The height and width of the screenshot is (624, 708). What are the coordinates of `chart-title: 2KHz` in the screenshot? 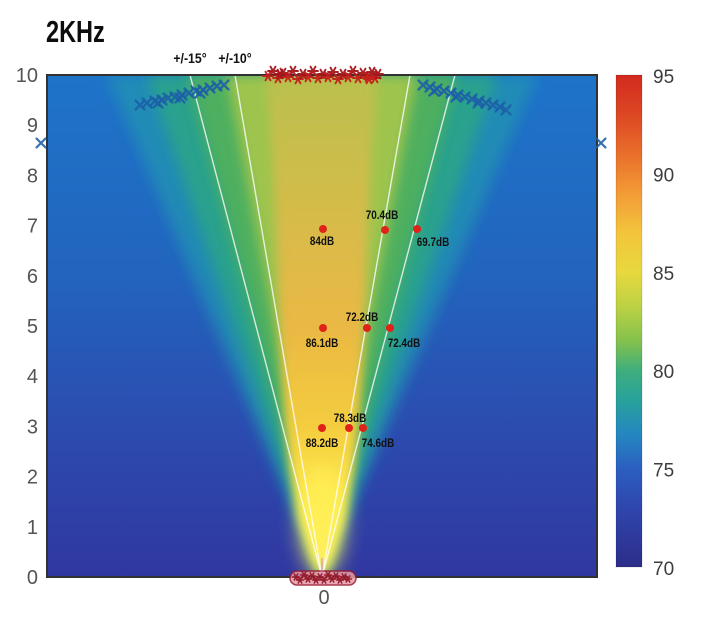 It's located at (75, 31).